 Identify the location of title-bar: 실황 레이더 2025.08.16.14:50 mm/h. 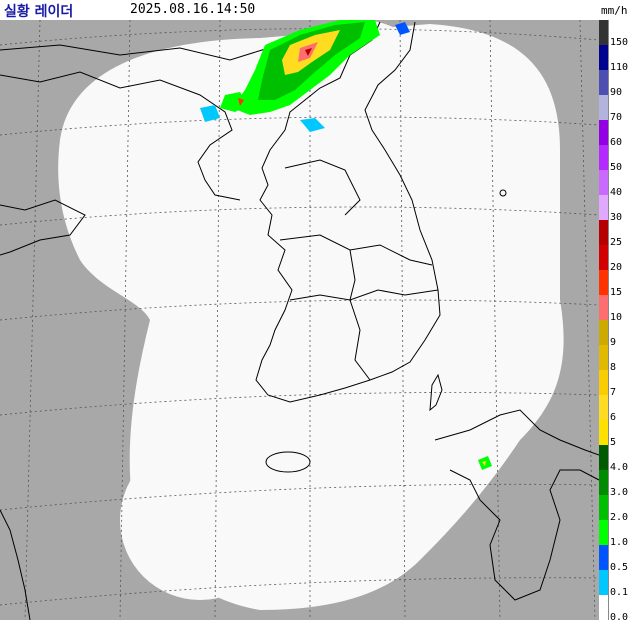
(317, 10).